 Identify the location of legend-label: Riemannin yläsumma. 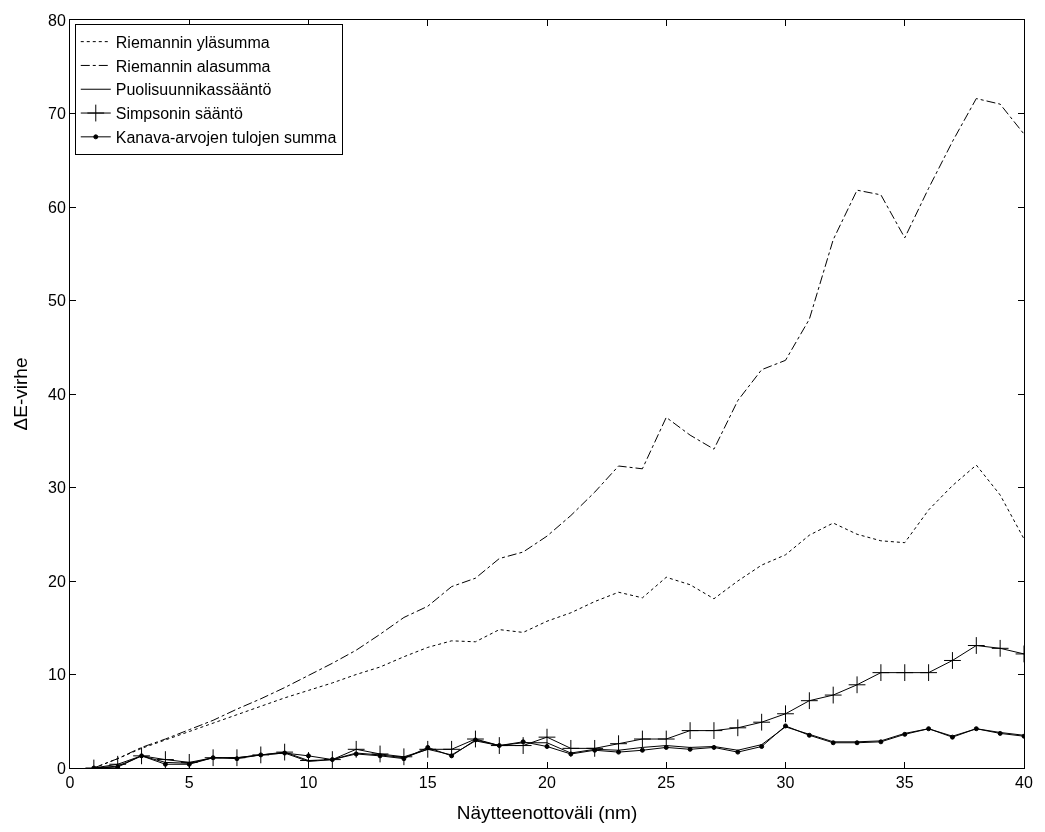
(192, 42).